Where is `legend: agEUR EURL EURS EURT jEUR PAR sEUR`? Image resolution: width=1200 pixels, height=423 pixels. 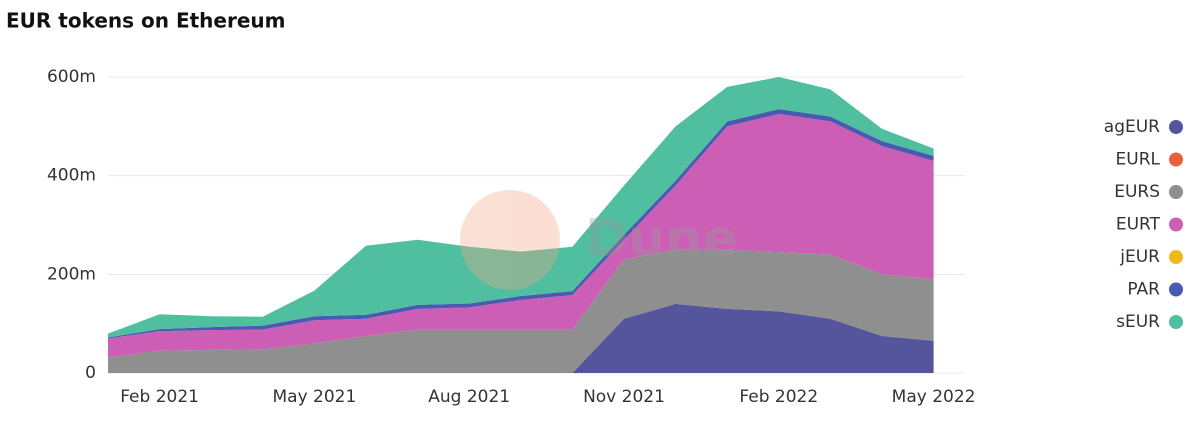 legend: agEUR EURL EURS EURT jEUR PAR sEUR is located at coordinates (1143, 224).